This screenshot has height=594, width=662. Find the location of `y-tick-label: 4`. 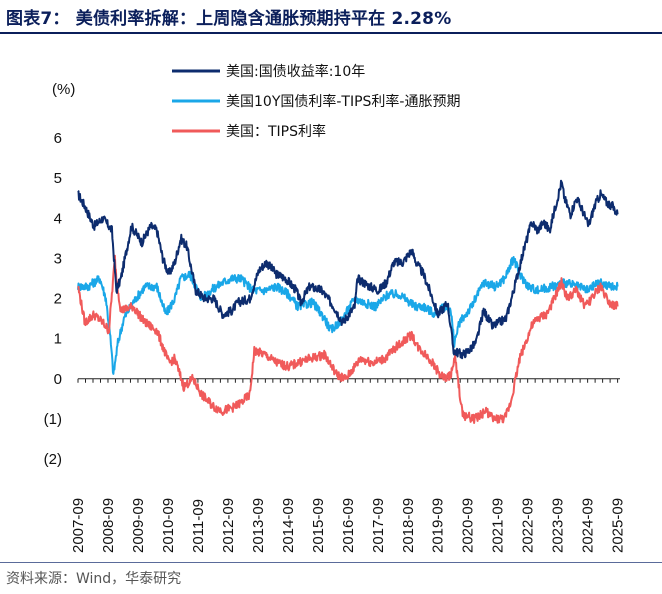

y-tick-label: 4 is located at coordinates (58, 218).